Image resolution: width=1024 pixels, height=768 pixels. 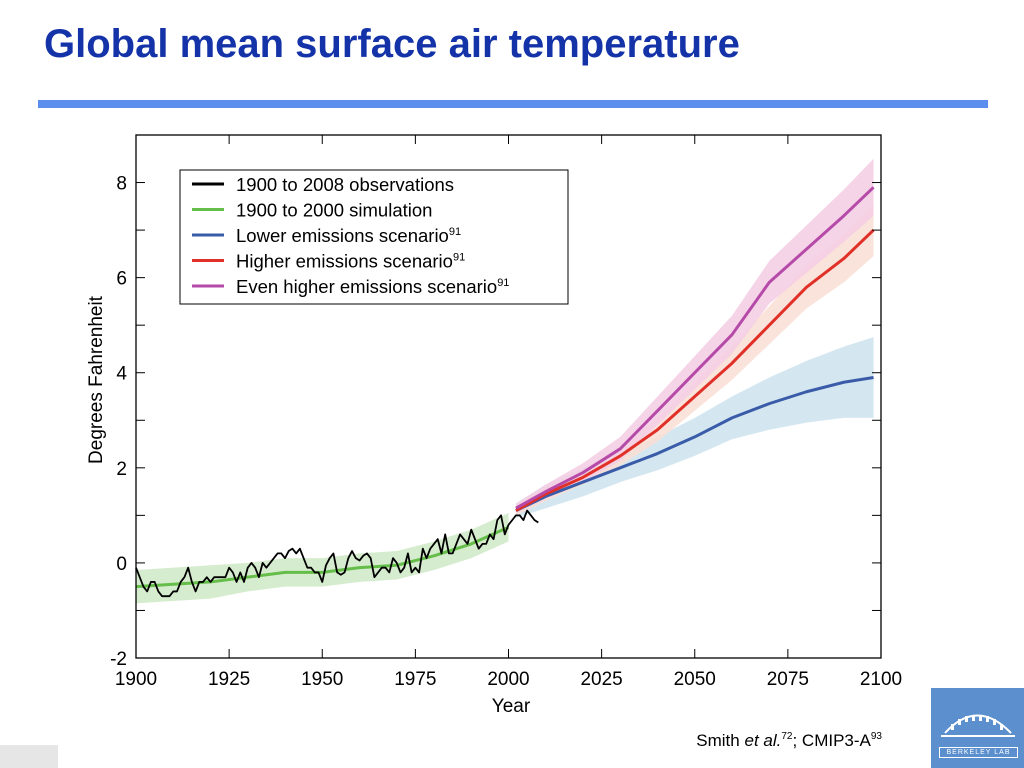 I want to click on berkeley-lab-logo: BERKELEY LAB, so click(x=977, y=728).